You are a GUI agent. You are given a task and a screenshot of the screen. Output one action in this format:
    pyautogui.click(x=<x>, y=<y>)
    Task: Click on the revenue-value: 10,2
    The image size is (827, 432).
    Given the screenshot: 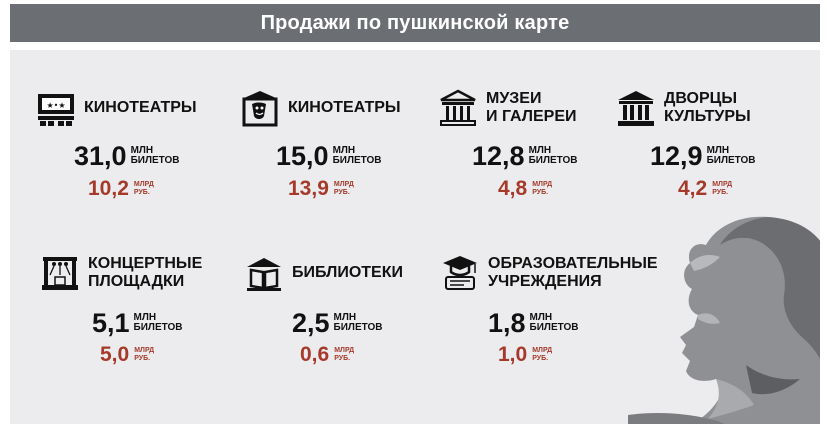 What is the action you would take?
    pyautogui.click(x=108, y=188)
    